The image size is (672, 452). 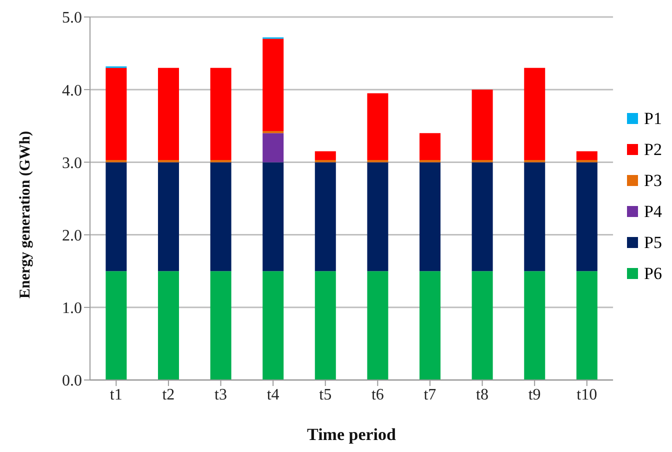 I want to click on legend-label: P3, so click(x=653, y=180).